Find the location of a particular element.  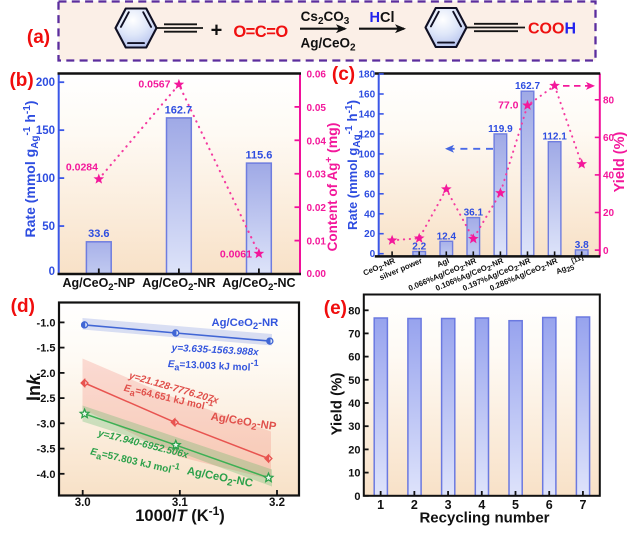

svg-text: 12.4 is located at coordinates (447, 236).